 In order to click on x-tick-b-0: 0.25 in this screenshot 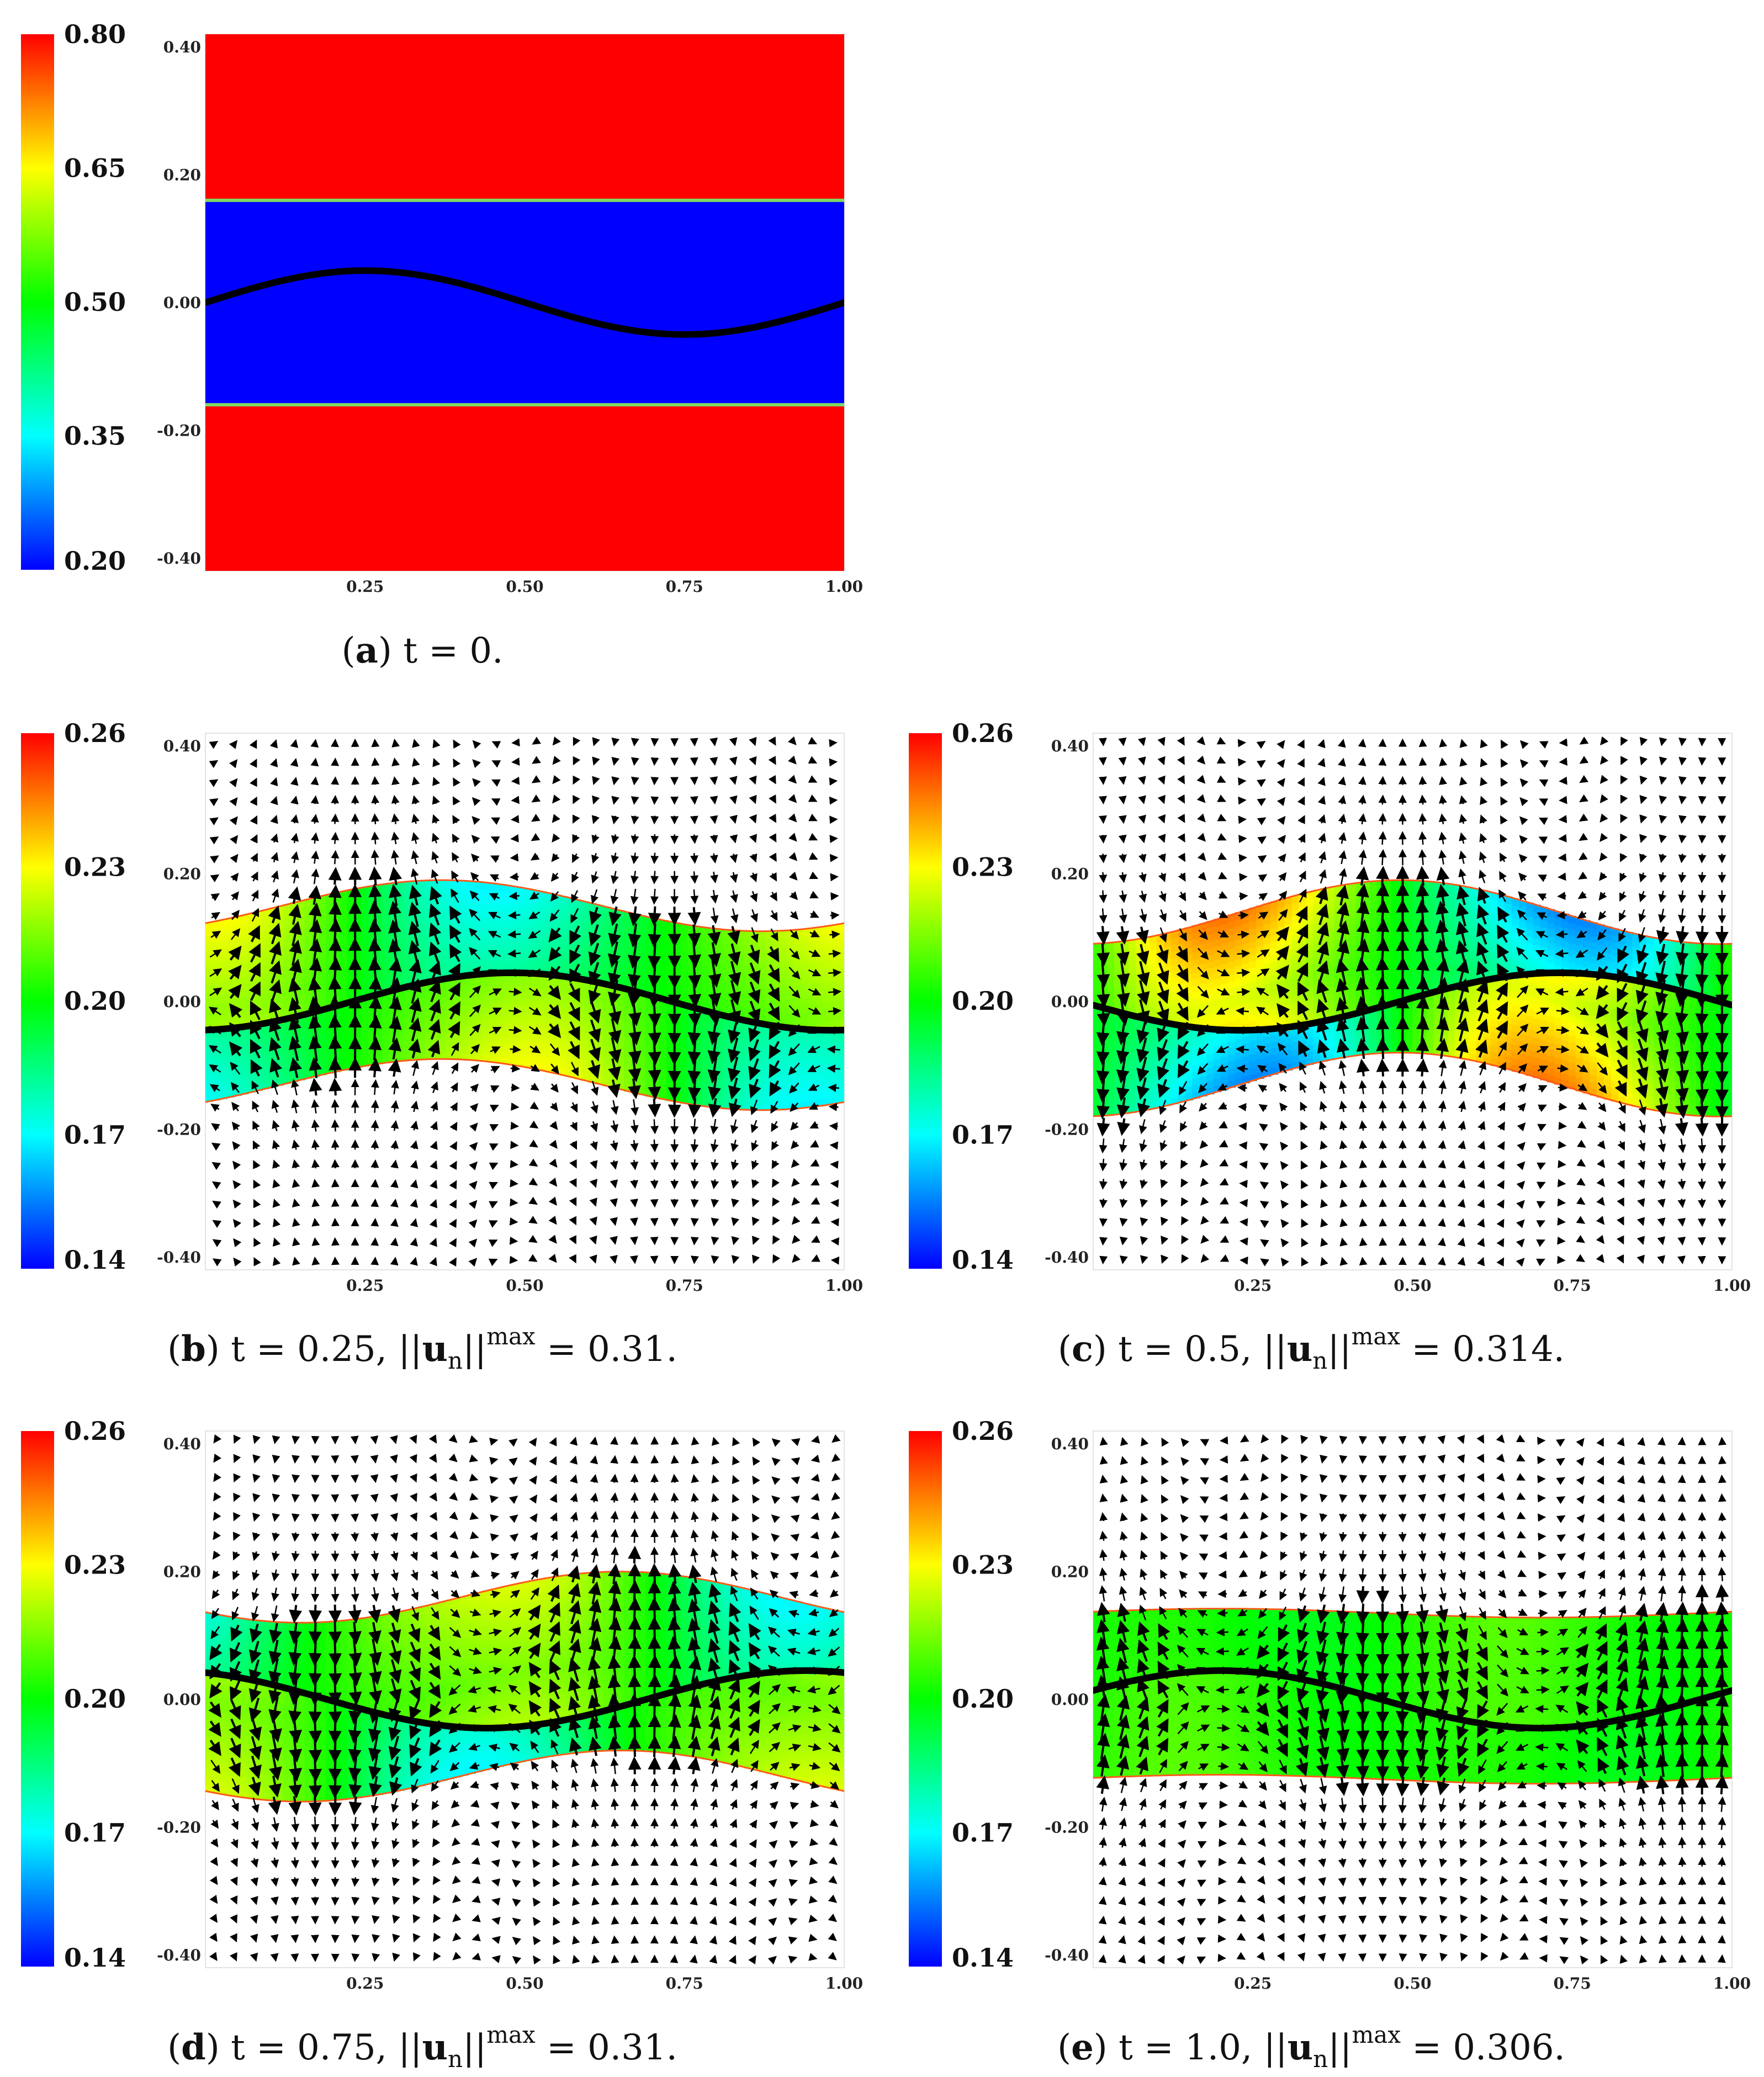, I will do `click(365, 1285)`.